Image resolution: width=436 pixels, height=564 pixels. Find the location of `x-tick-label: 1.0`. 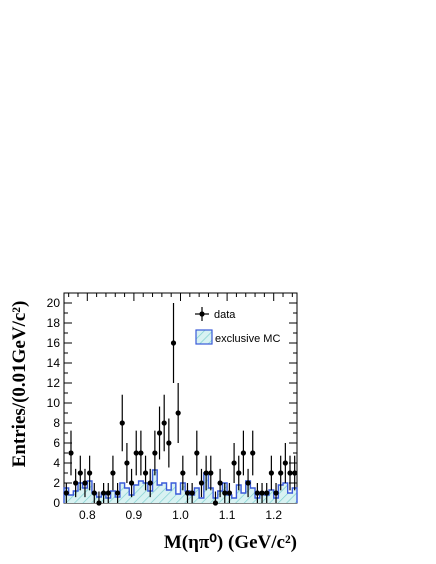

x-tick-label: 1.0 is located at coordinates (180, 515).